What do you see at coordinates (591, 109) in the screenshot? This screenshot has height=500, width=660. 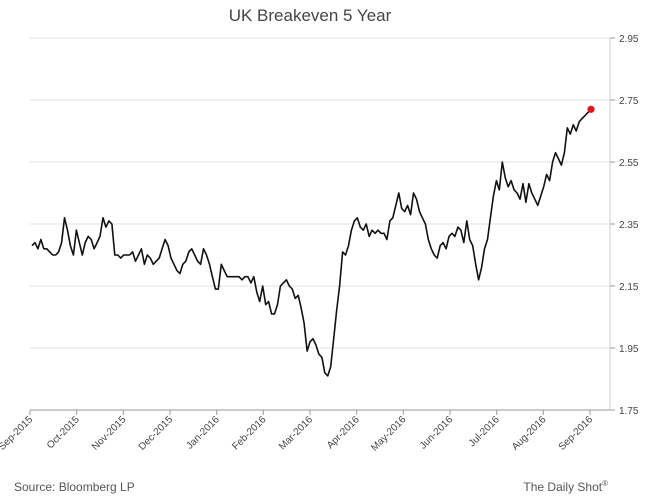 I see `latest-value-marker` at bounding box center [591, 109].